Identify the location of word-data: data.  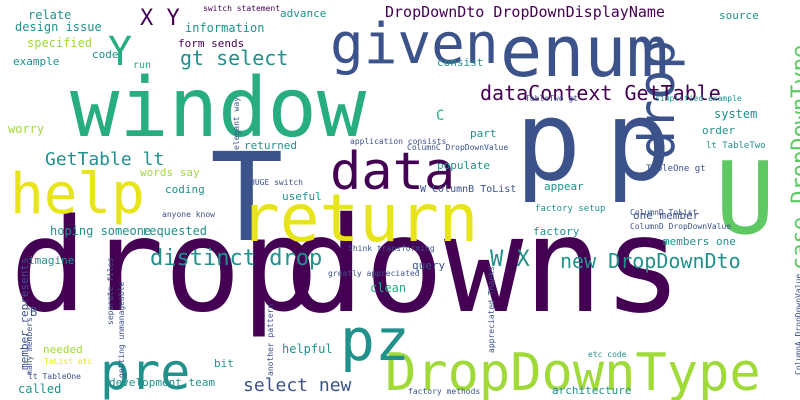
(393, 172).